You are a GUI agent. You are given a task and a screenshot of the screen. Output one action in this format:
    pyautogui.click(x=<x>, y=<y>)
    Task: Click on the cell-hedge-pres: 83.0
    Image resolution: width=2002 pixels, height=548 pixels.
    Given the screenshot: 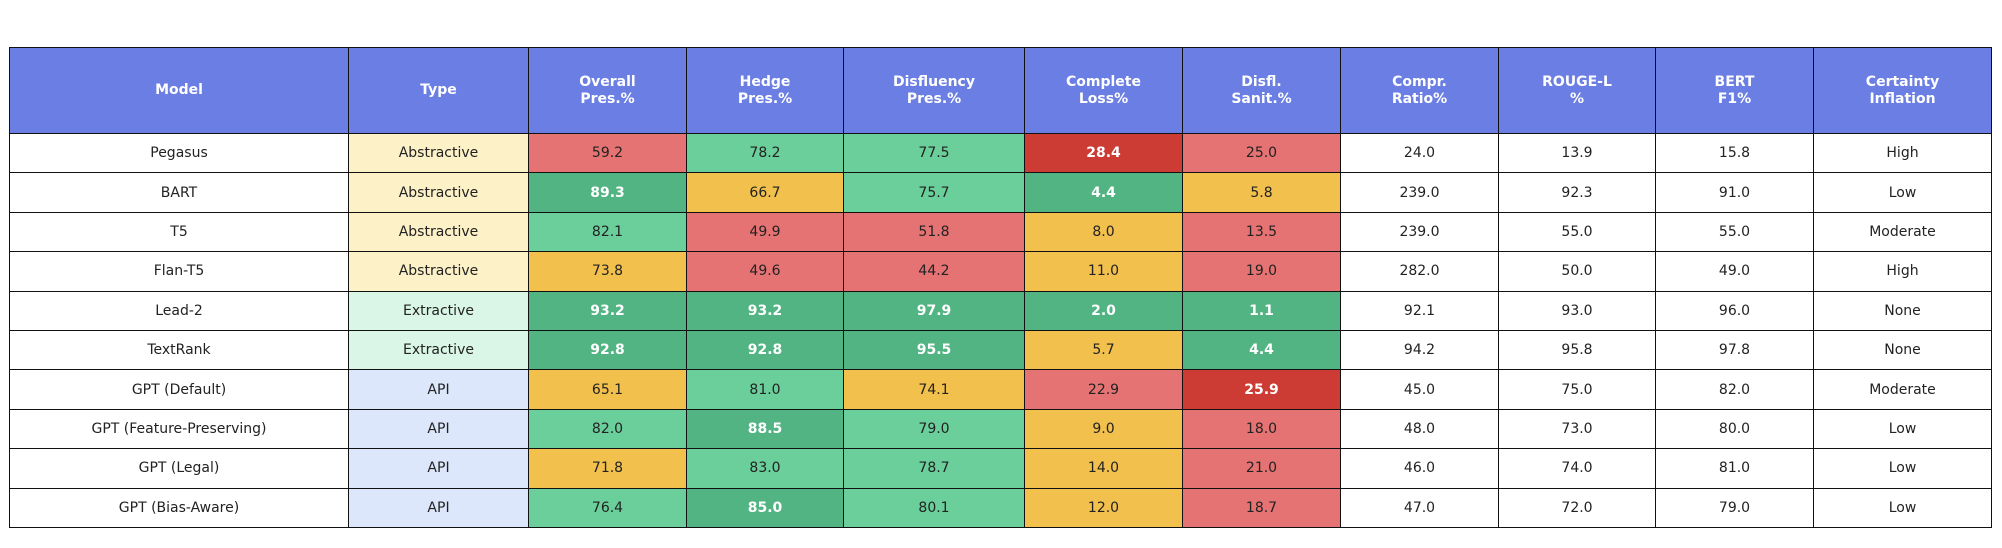 What is the action you would take?
    pyautogui.click(x=765, y=468)
    